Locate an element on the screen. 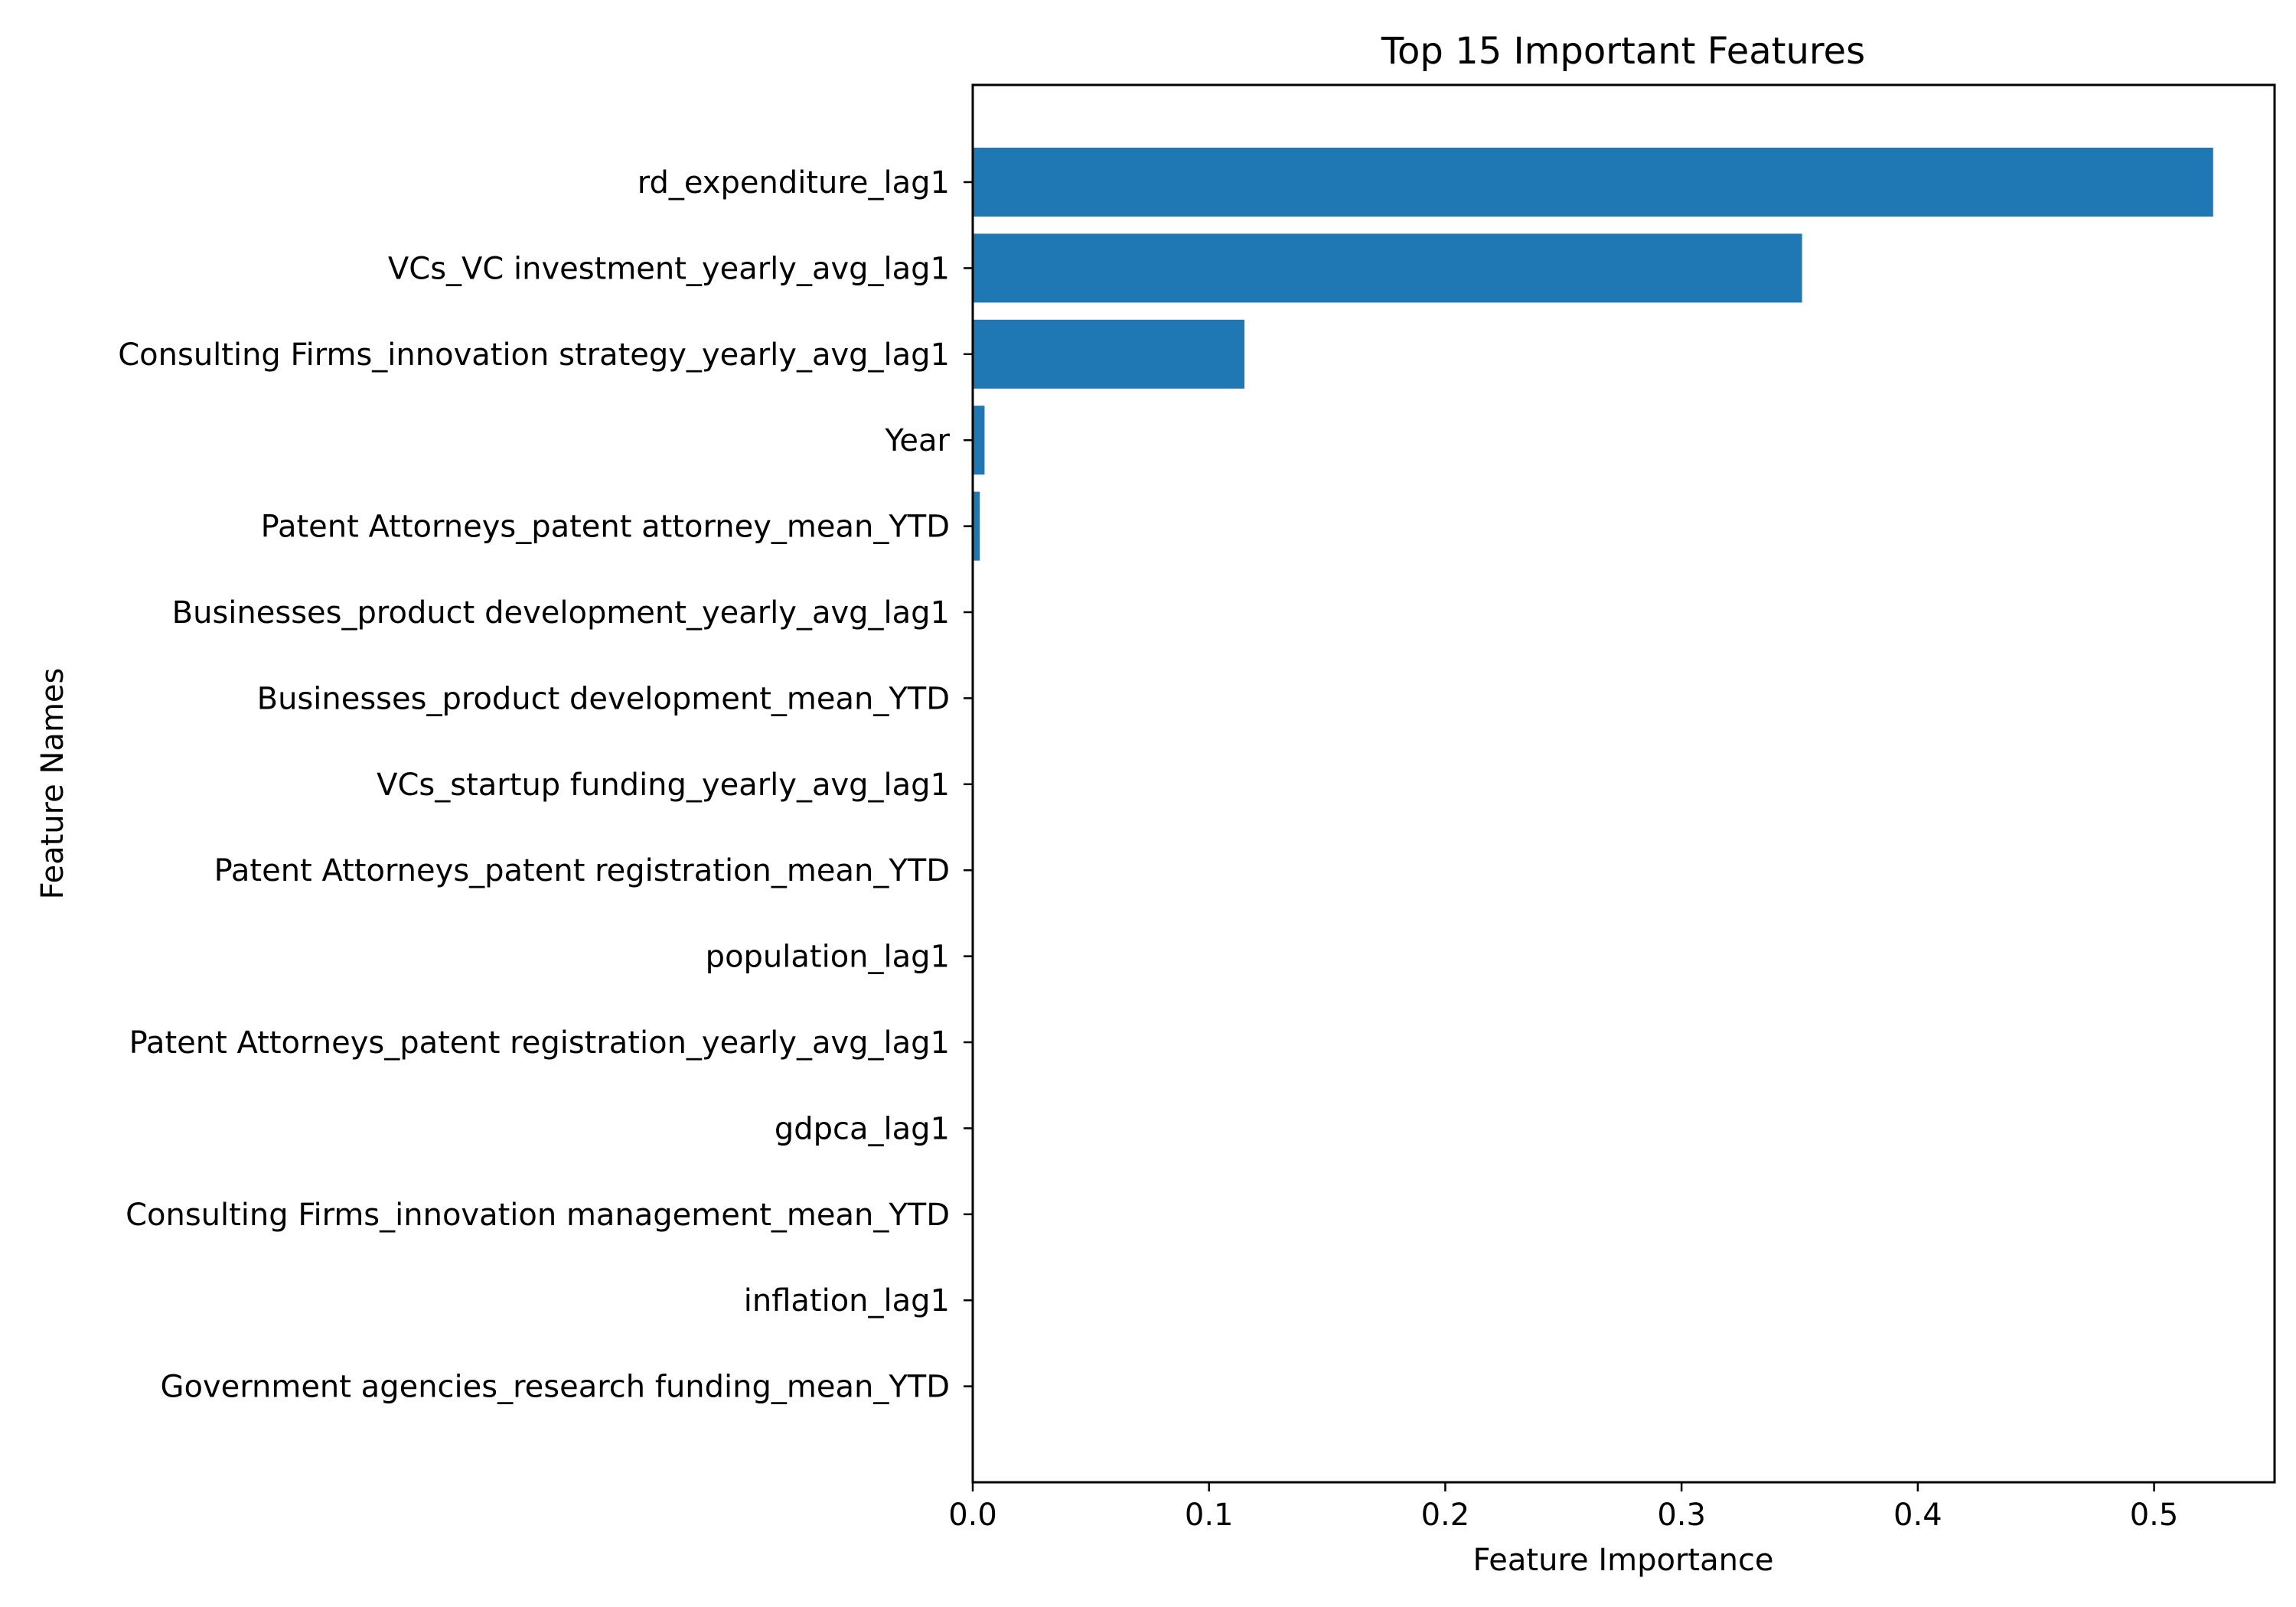 The width and height of the screenshot is (2296, 1607). y-tick-label: VCs_VC investment_yearly_avg_lag1 is located at coordinates (669, 268).